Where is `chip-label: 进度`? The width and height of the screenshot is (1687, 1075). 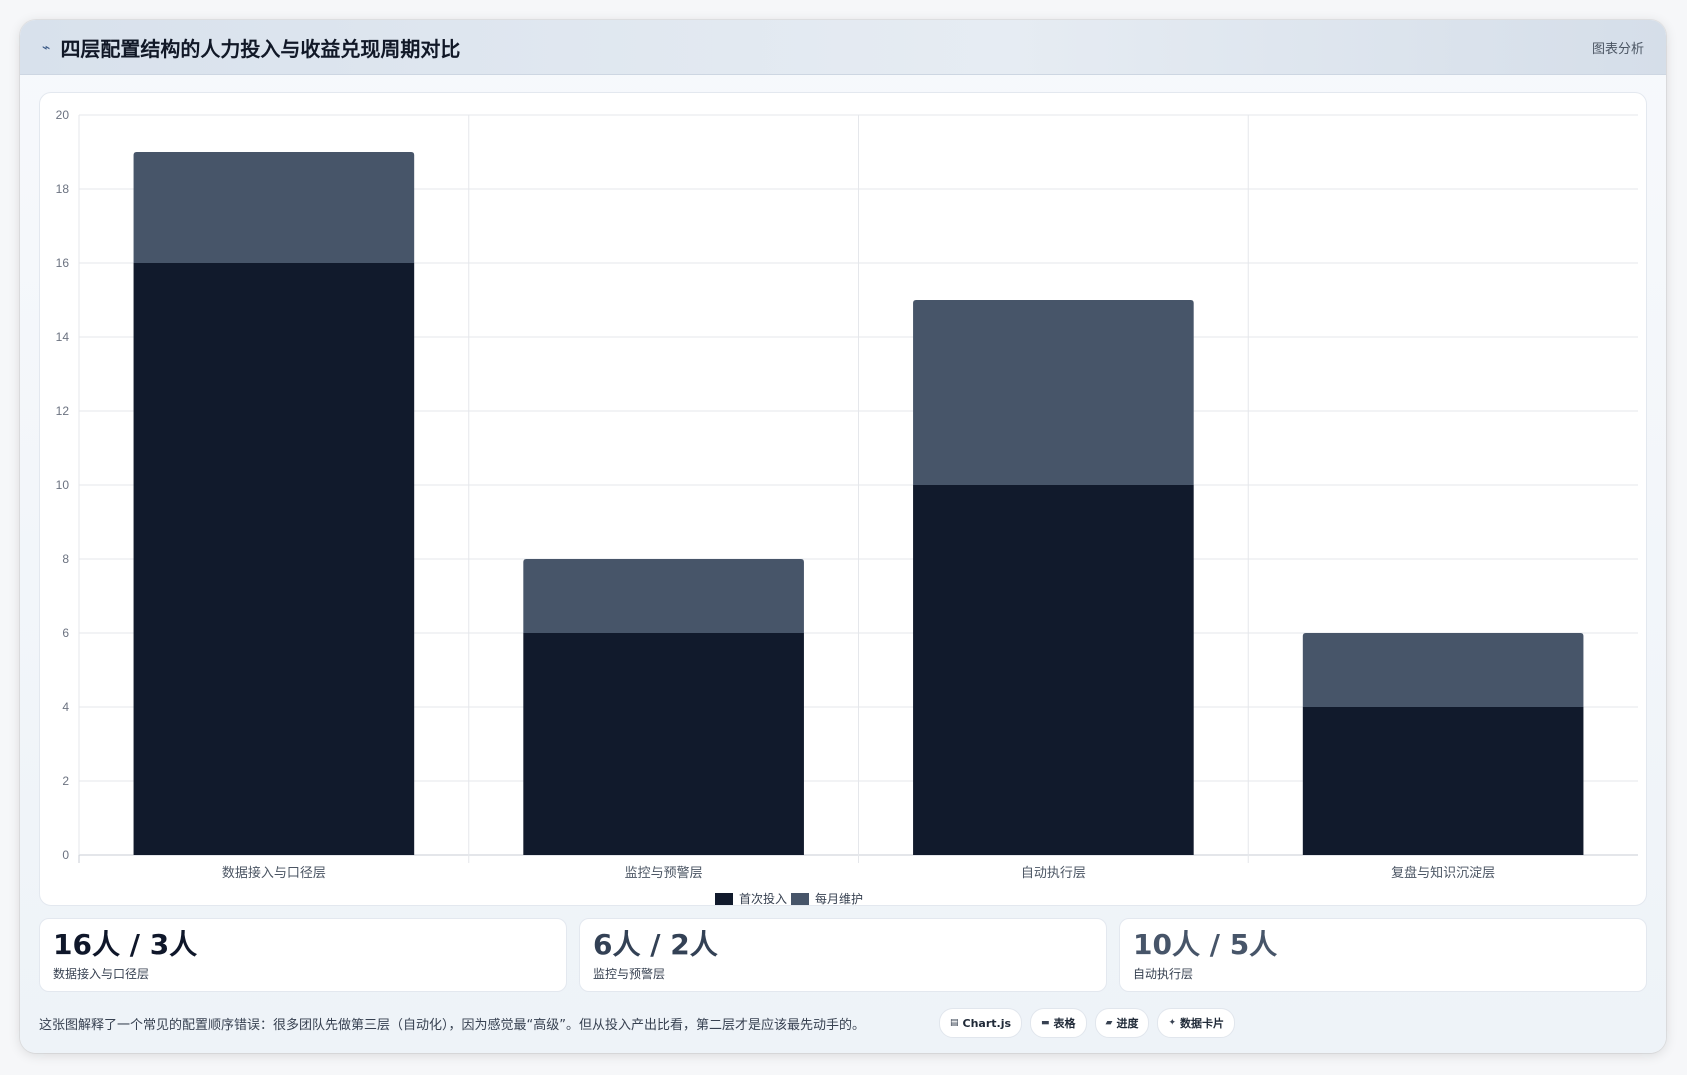 chip-label: 进度 is located at coordinates (1127, 1023).